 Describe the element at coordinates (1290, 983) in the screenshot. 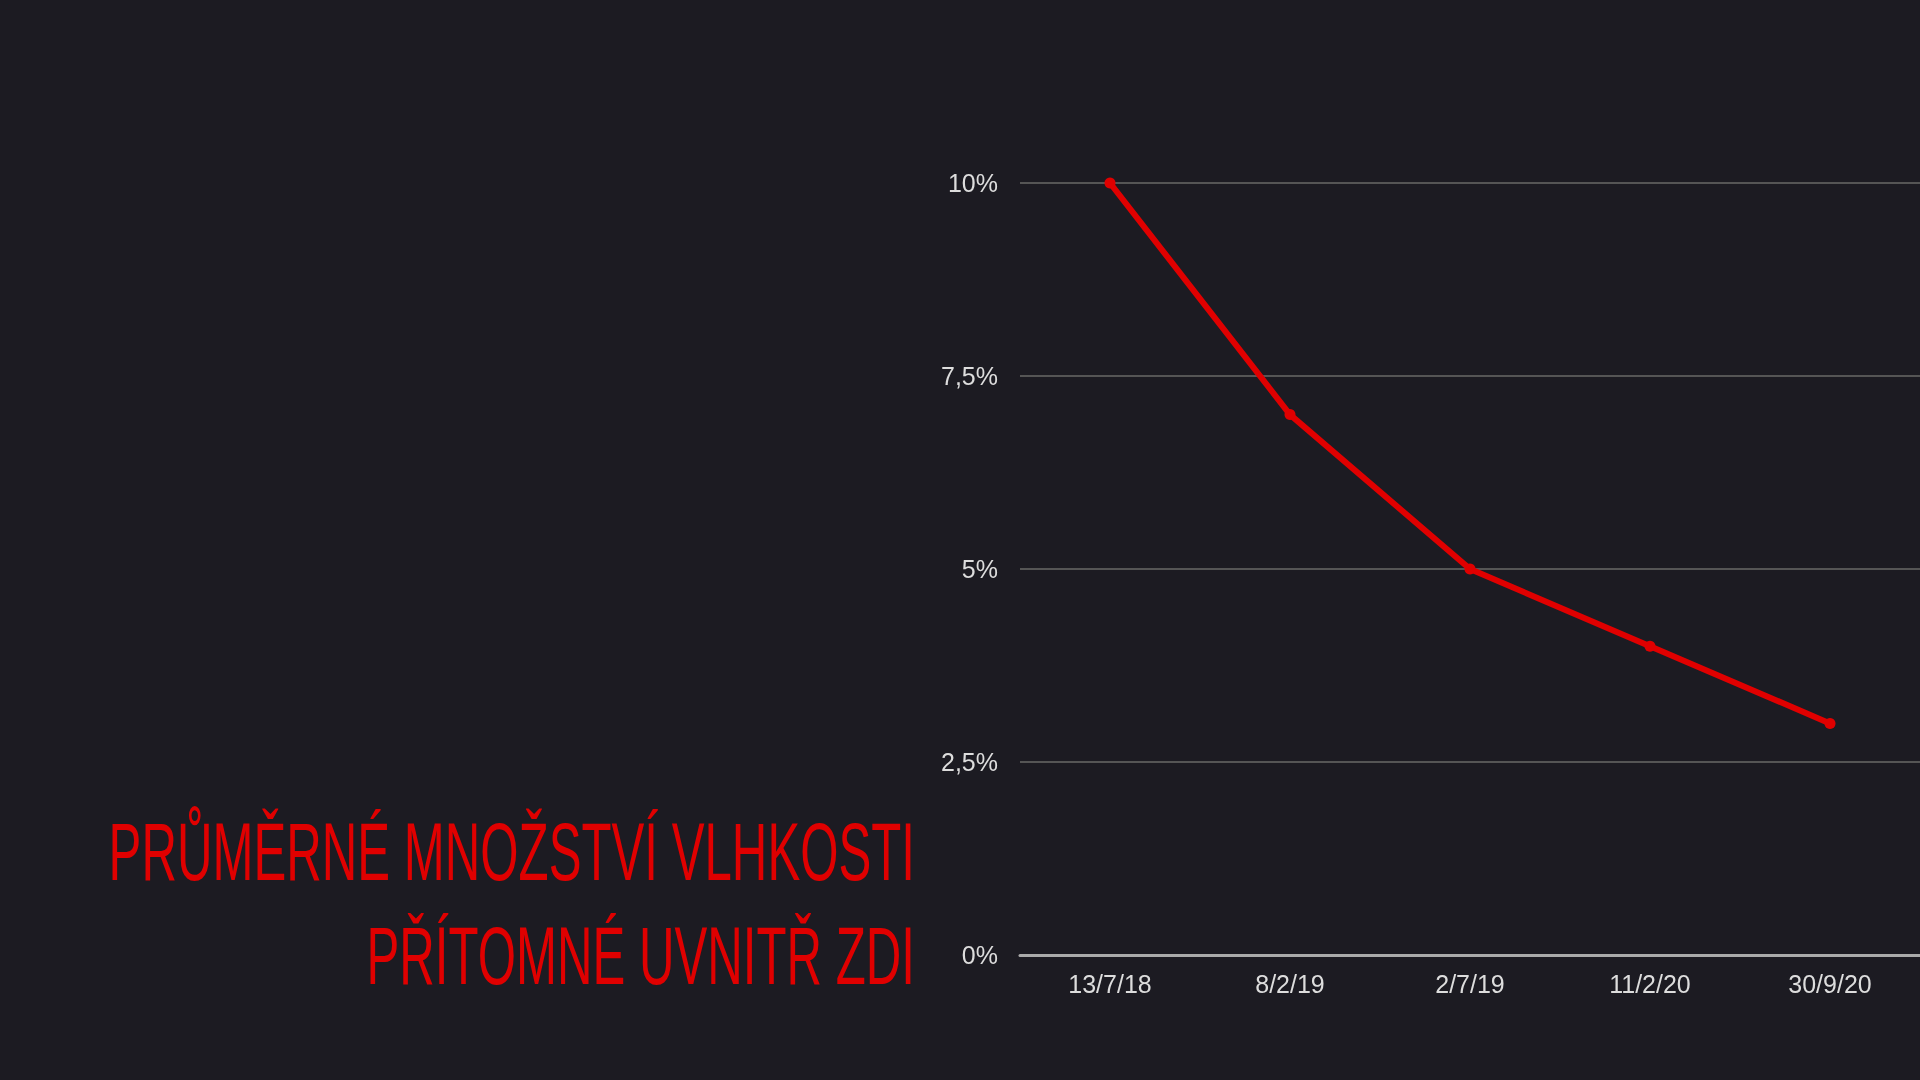

I see `x-tick-label: 8/2/19` at that location.